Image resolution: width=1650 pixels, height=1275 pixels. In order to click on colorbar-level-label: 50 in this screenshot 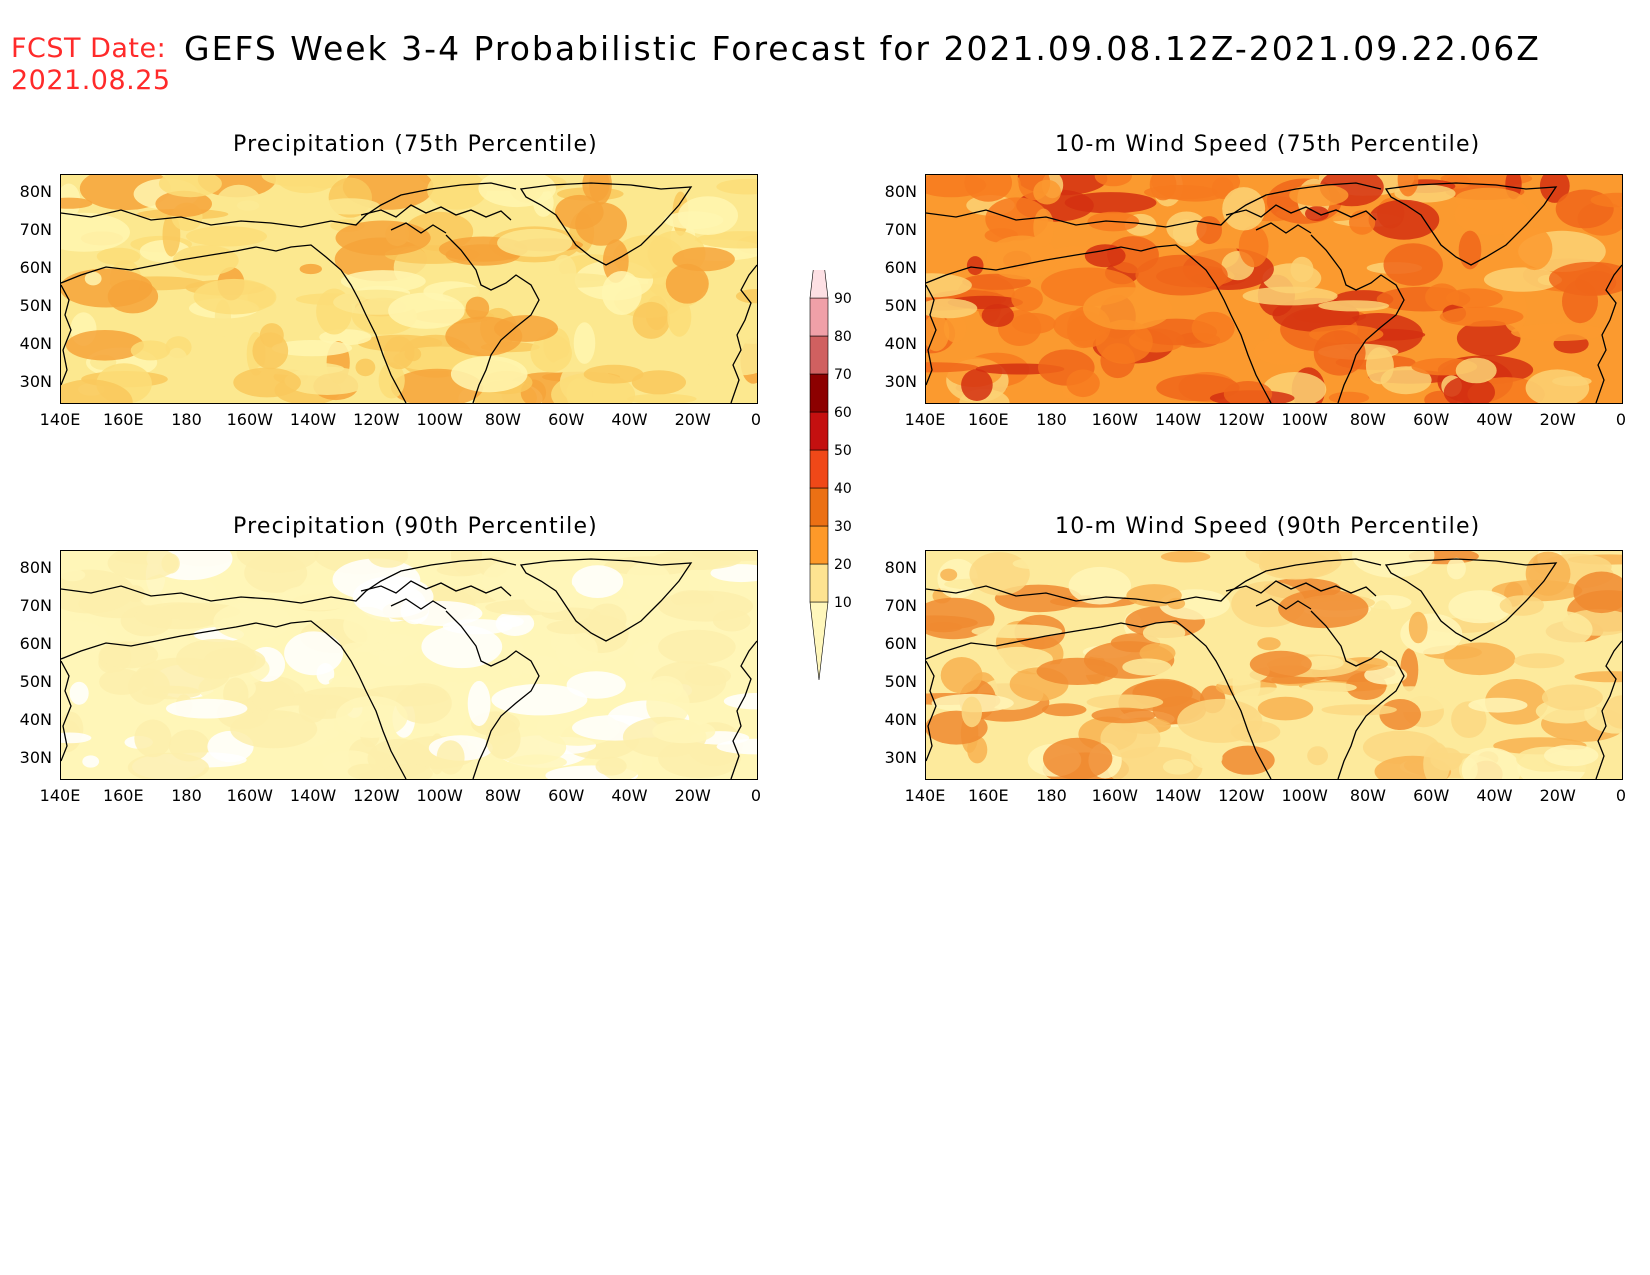, I will do `click(843, 451)`.